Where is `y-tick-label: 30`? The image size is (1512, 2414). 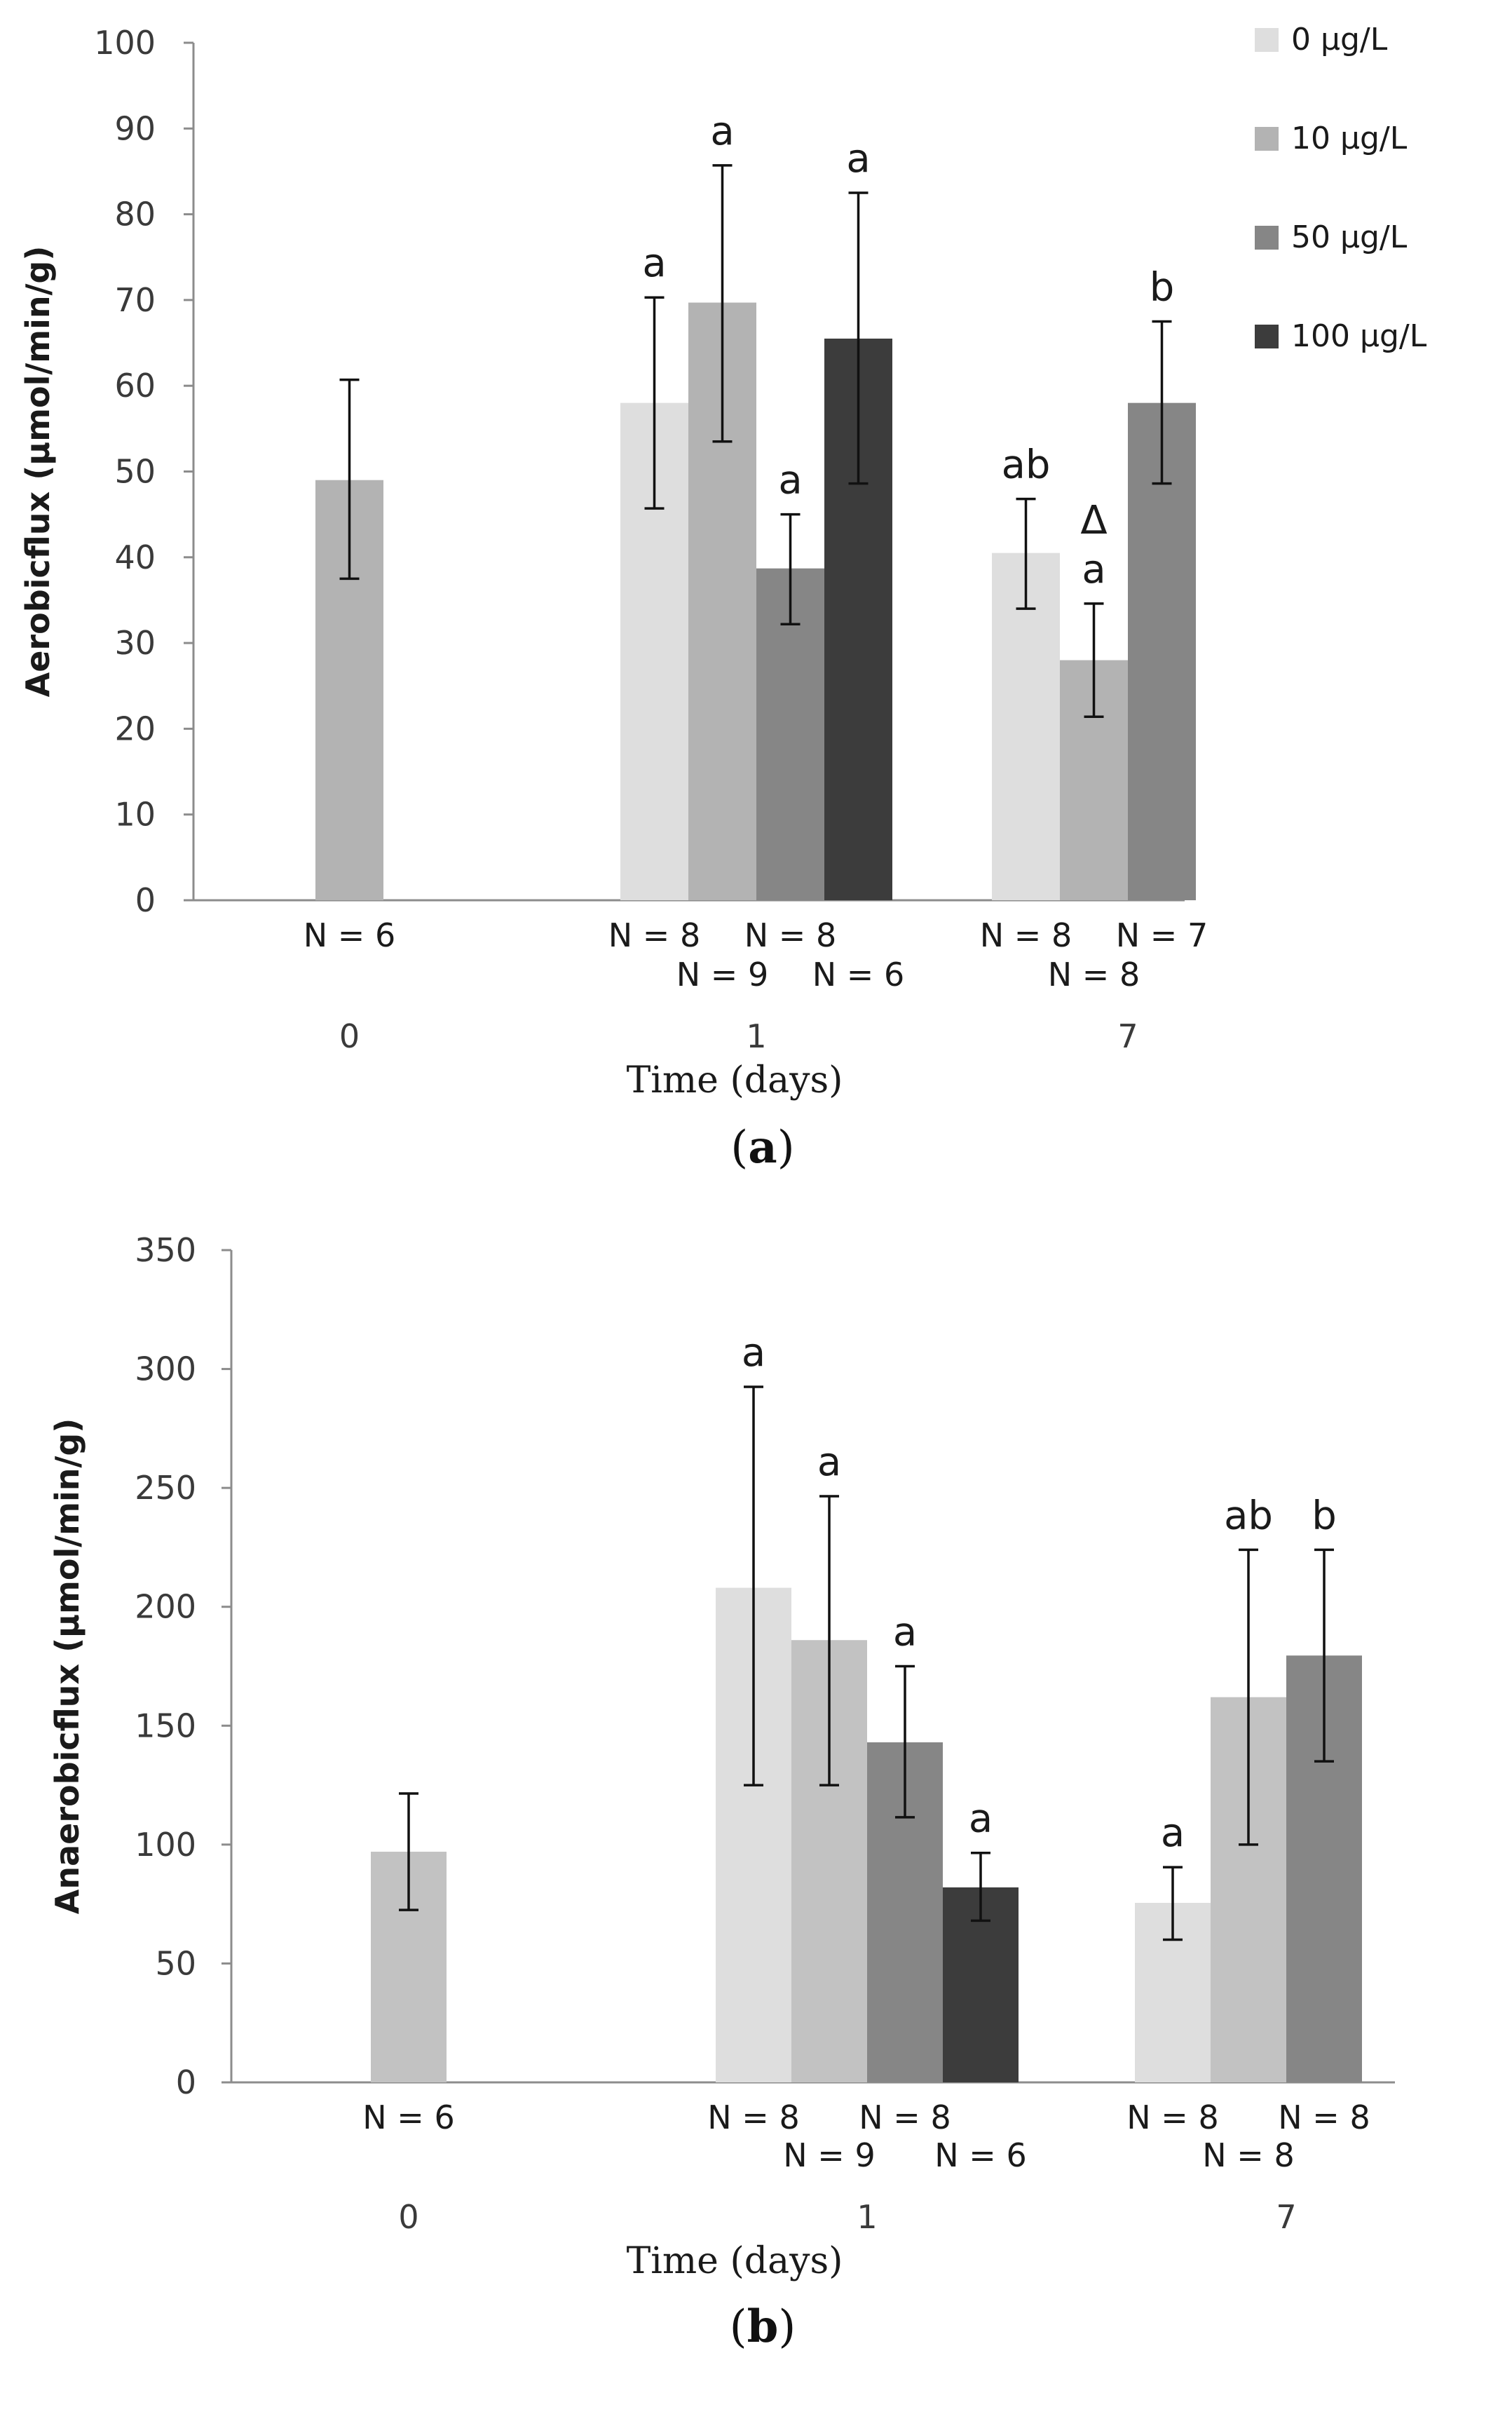
y-tick-label: 30 is located at coordinates (135, 643).